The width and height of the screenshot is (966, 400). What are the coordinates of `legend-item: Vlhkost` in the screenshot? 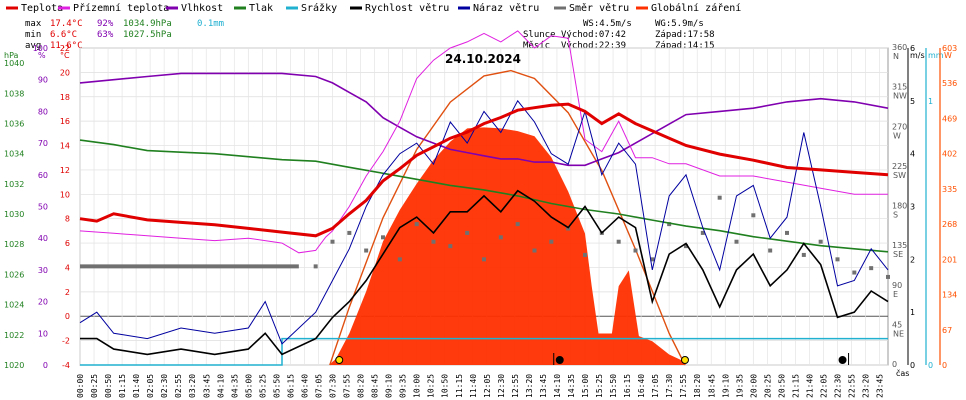 It's located at (194, 8).